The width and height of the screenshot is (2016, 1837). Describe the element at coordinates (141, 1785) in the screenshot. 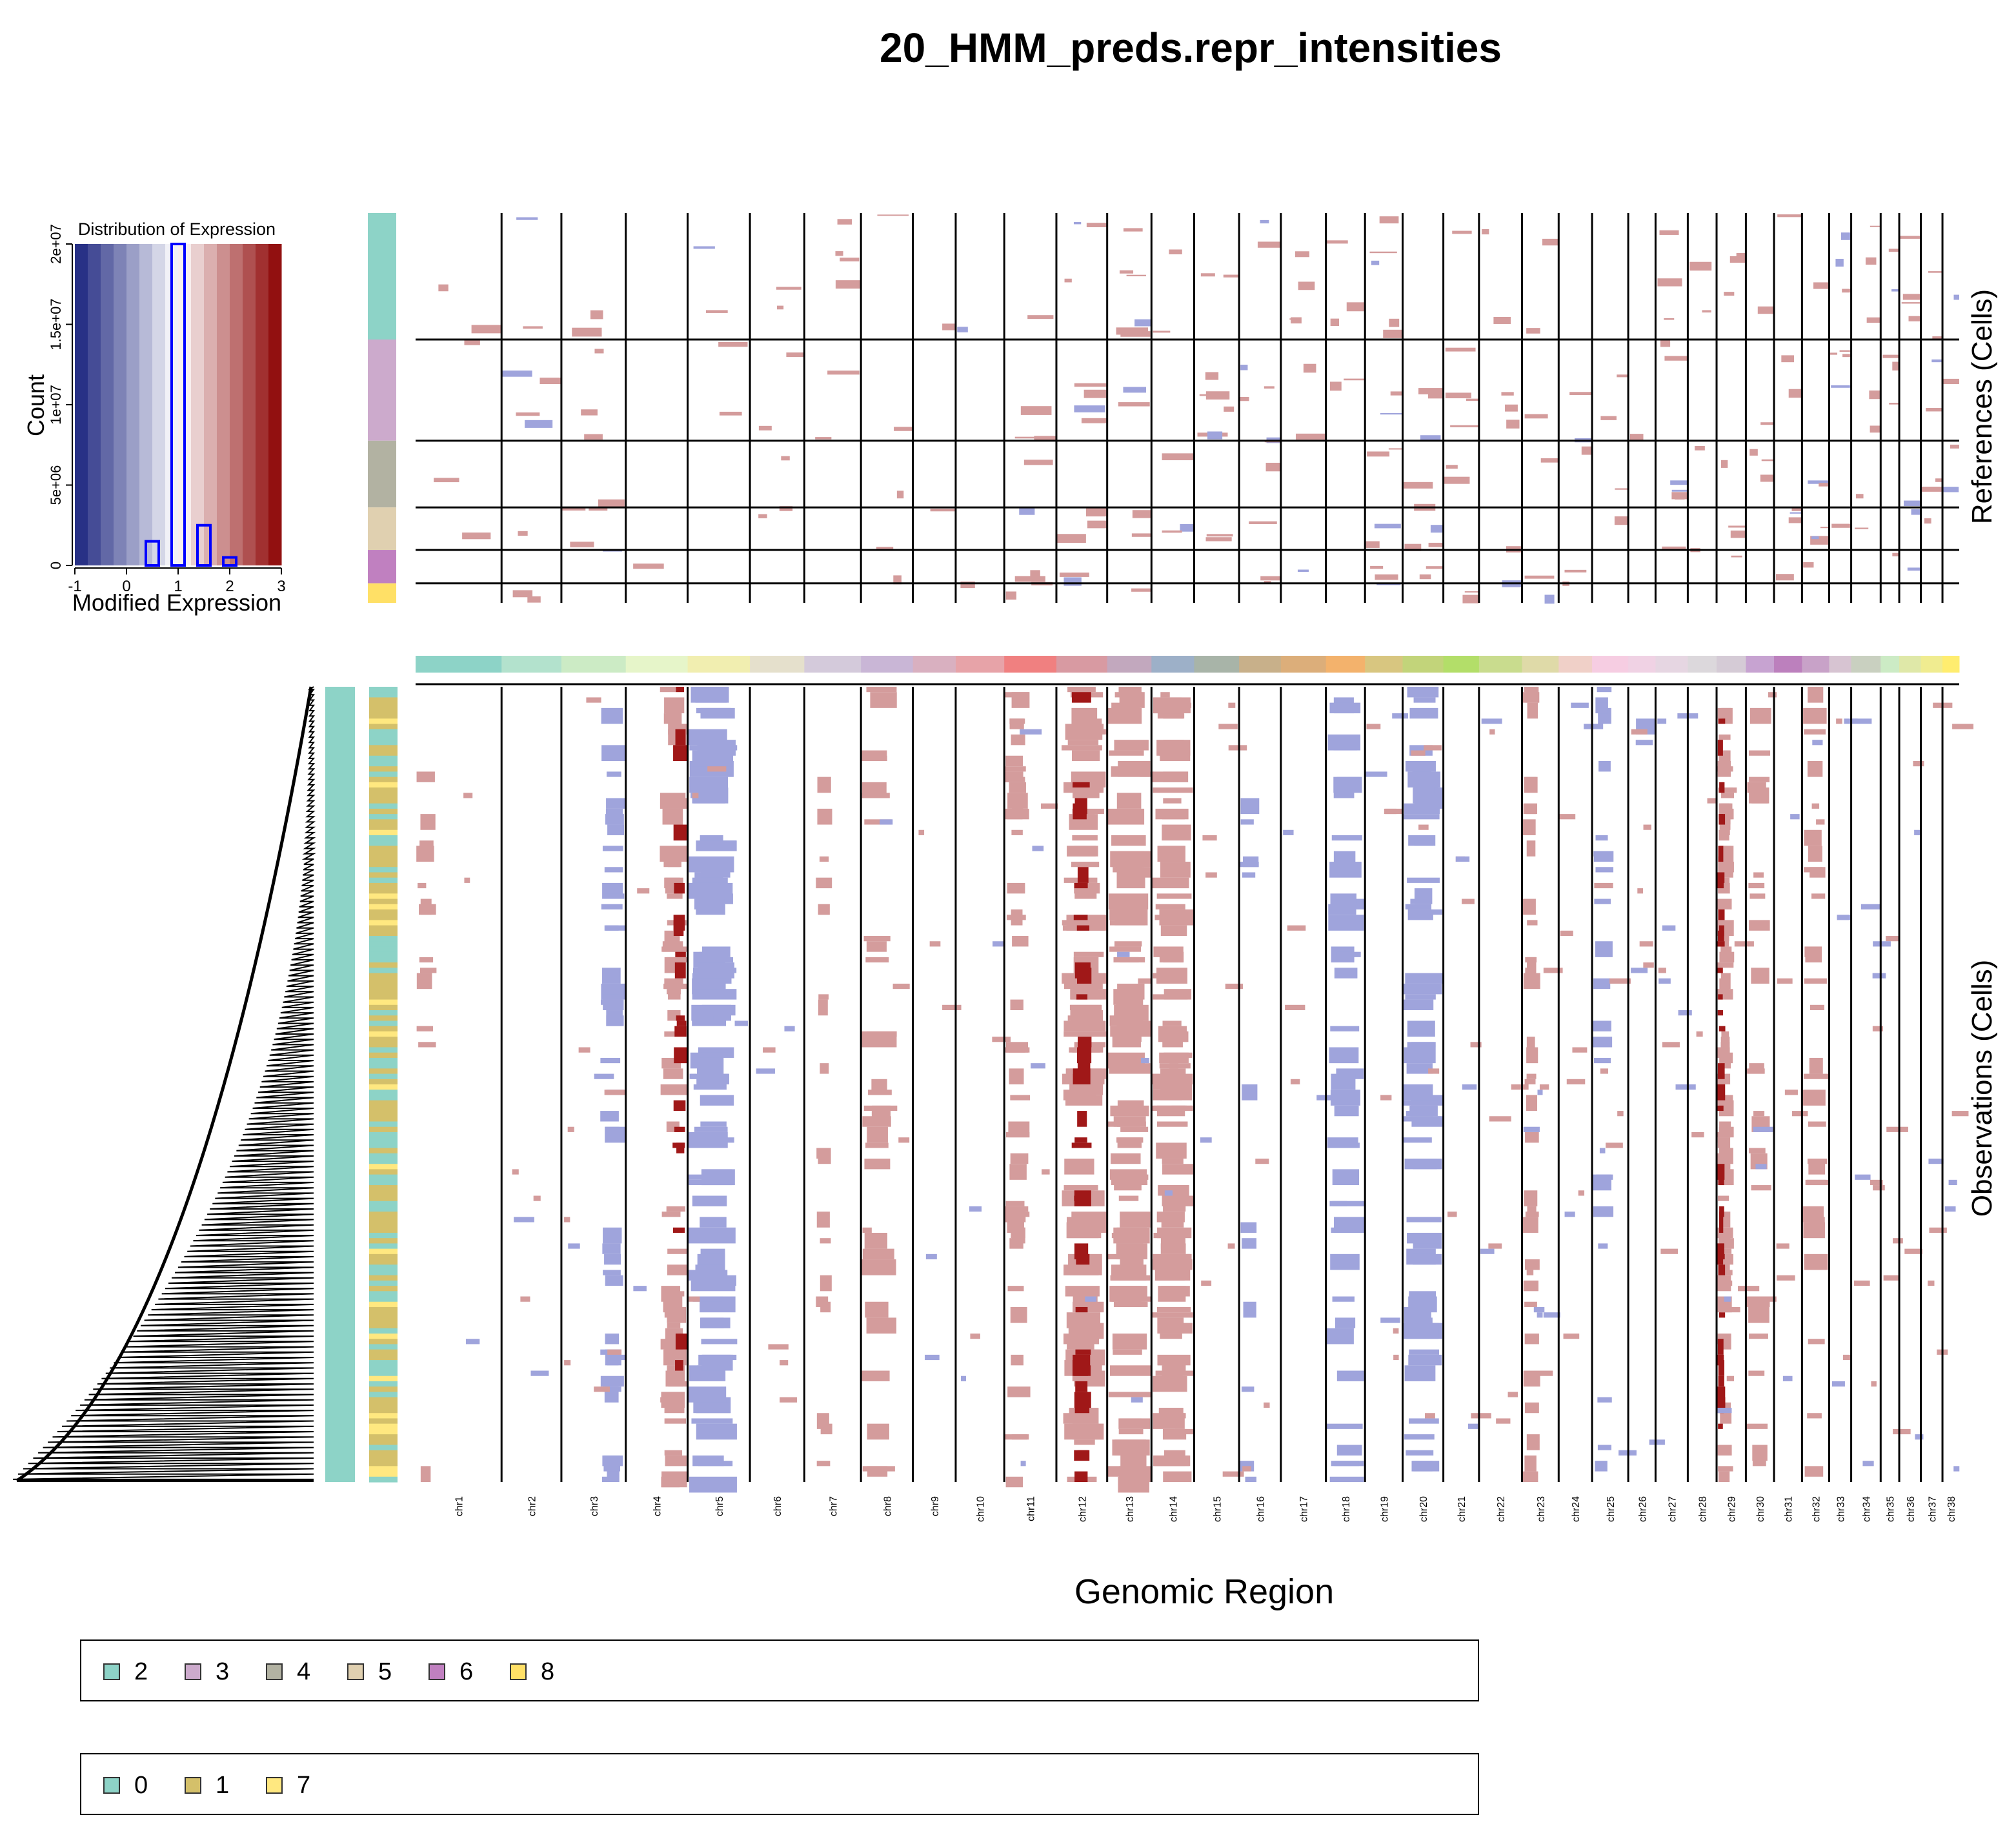

I see `legend-label: 0` at that location.